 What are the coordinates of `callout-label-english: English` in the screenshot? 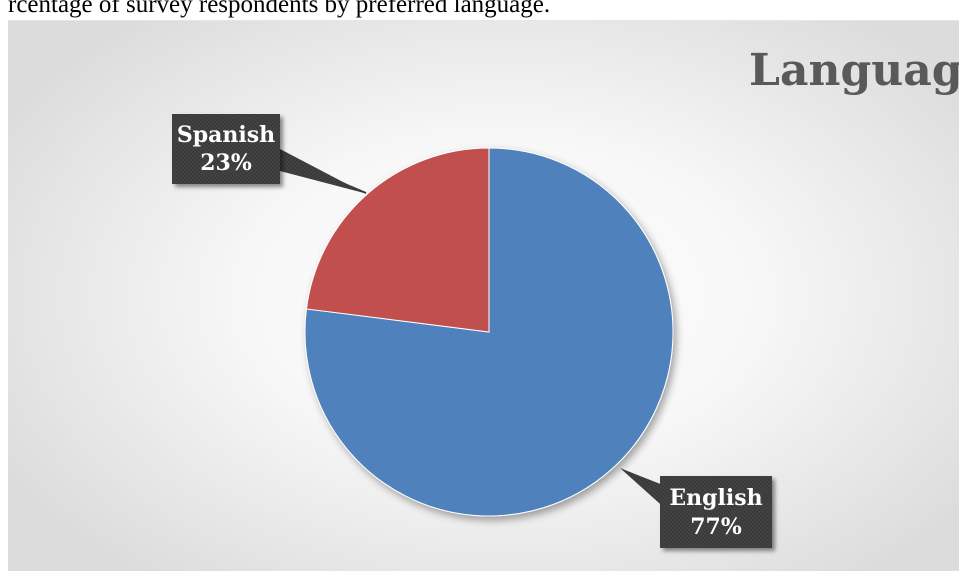 It's located at (715, 498).